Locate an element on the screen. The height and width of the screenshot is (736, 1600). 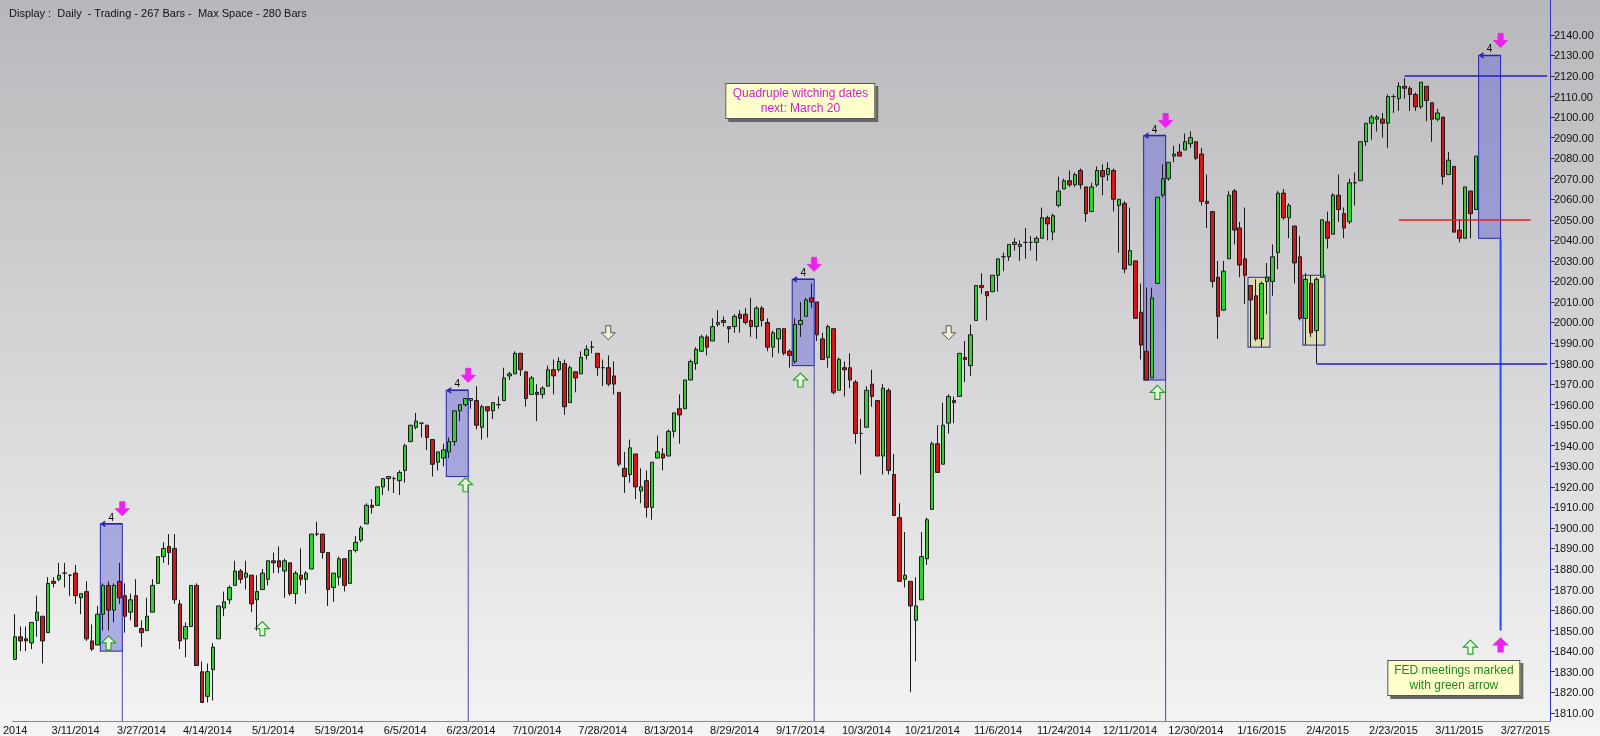
x-tick-label: 3/11/2014 is located at coordinates (75, 729).